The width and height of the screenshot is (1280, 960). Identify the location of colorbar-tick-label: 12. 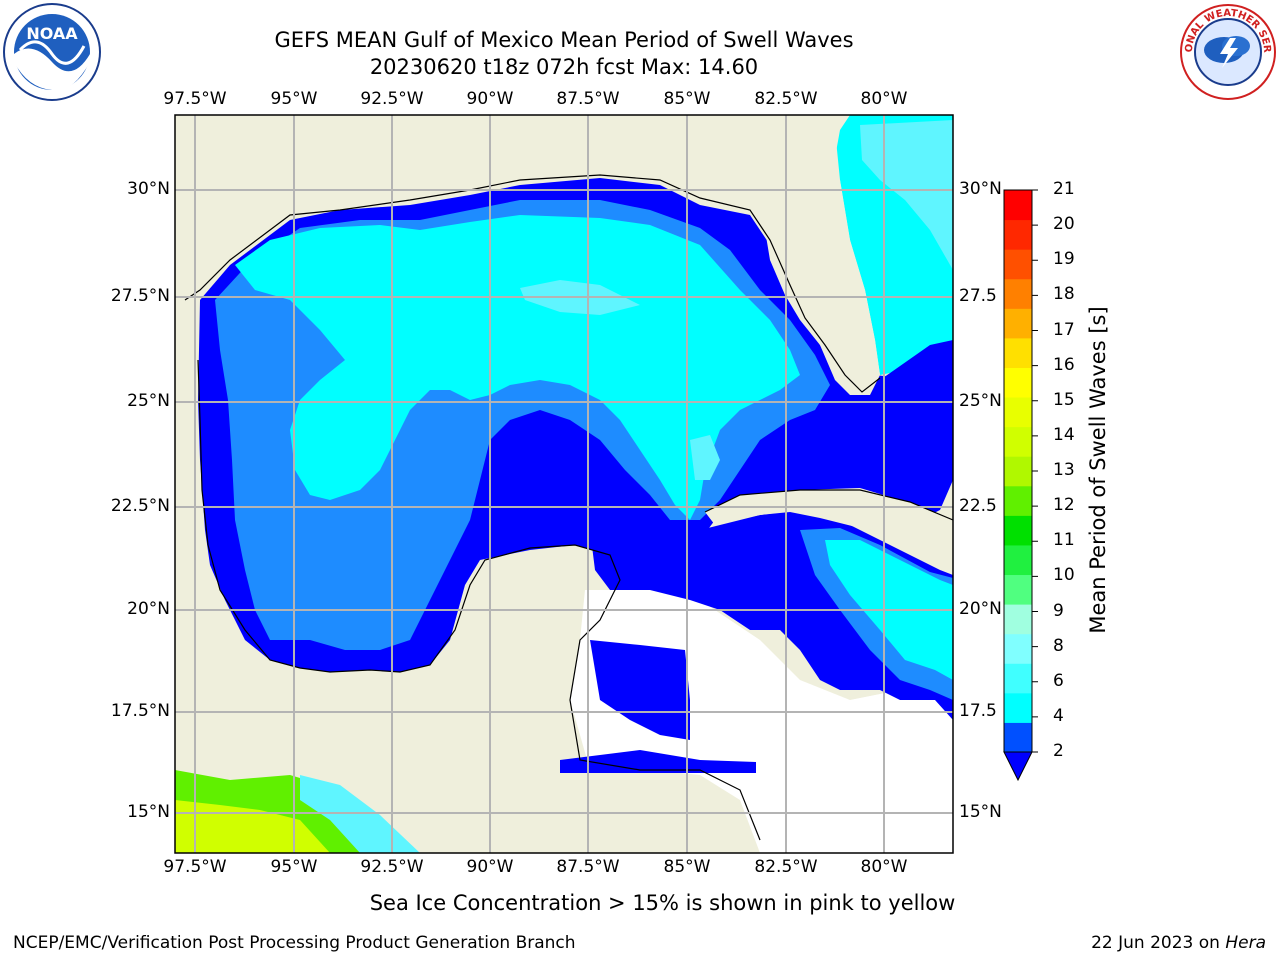
(1064, 505).